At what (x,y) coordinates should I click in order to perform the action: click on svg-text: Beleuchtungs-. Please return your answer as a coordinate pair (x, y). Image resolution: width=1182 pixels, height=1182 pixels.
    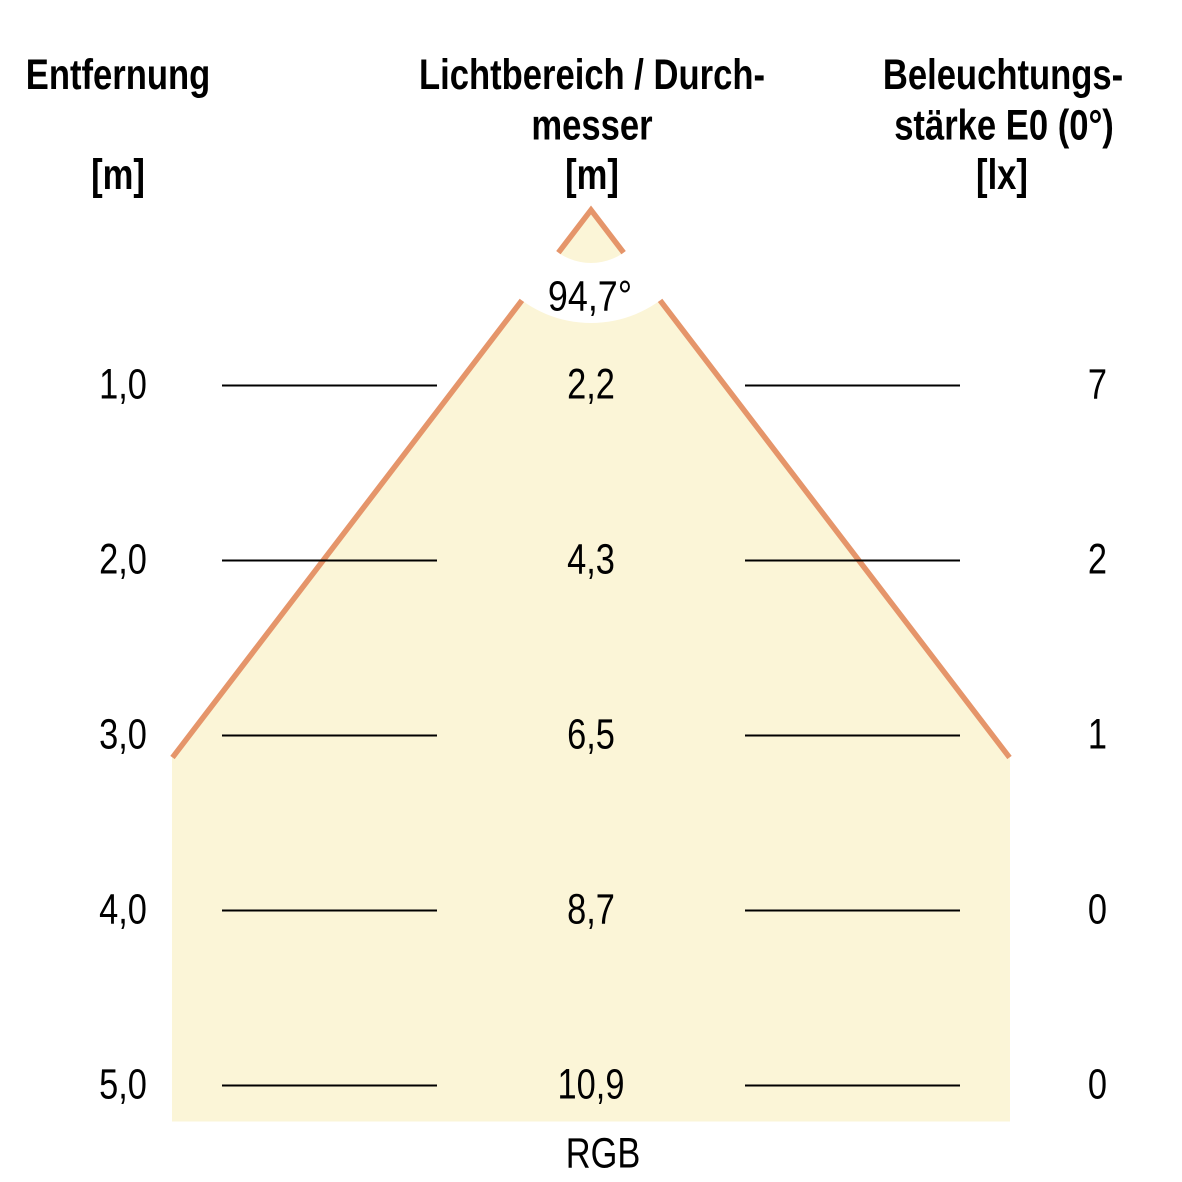
    Looking at the image, I should click on (1003, 75).